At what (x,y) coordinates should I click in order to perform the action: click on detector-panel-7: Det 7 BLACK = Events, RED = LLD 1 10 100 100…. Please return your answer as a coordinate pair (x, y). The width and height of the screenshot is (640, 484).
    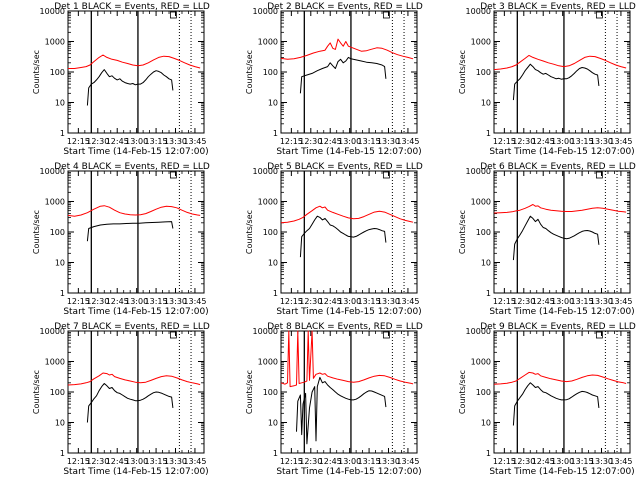
    Looking at the image, I should click on (121, 399).